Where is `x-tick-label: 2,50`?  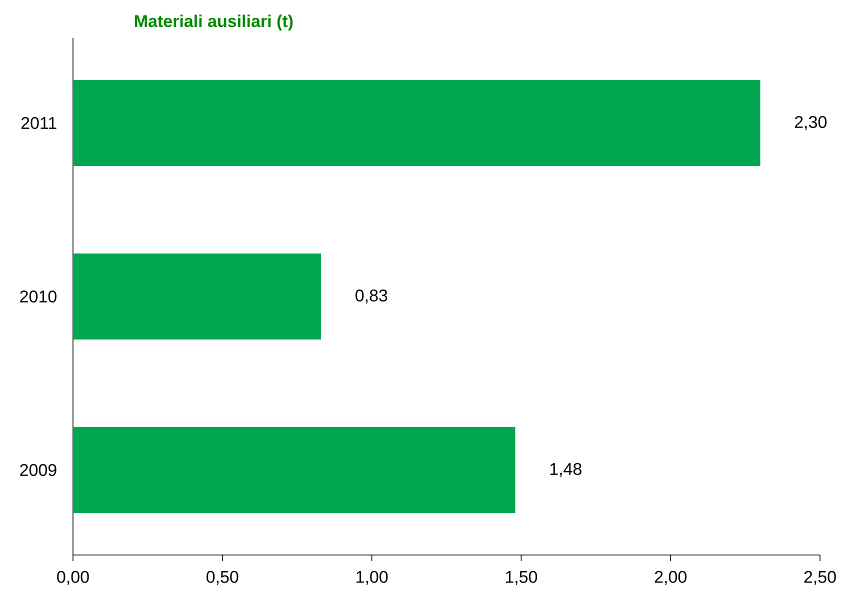 x-tick-label: 2,50 is located at coordinates (820, 577).